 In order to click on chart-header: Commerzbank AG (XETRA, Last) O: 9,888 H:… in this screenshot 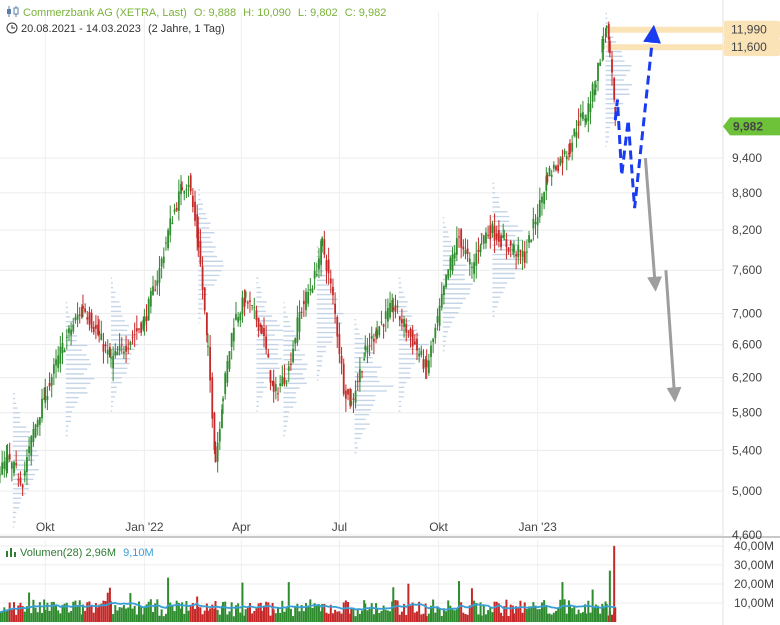, I will do `click(198, 12)`.